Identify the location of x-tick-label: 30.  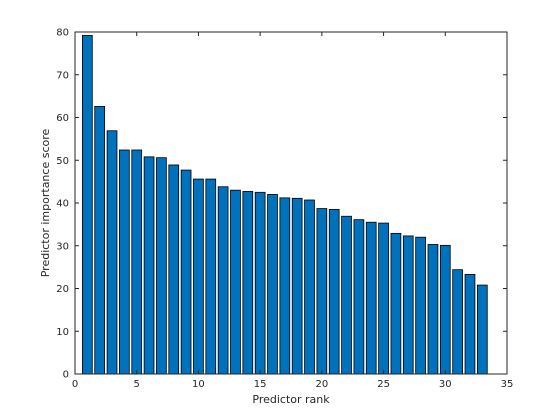
(445, 384).